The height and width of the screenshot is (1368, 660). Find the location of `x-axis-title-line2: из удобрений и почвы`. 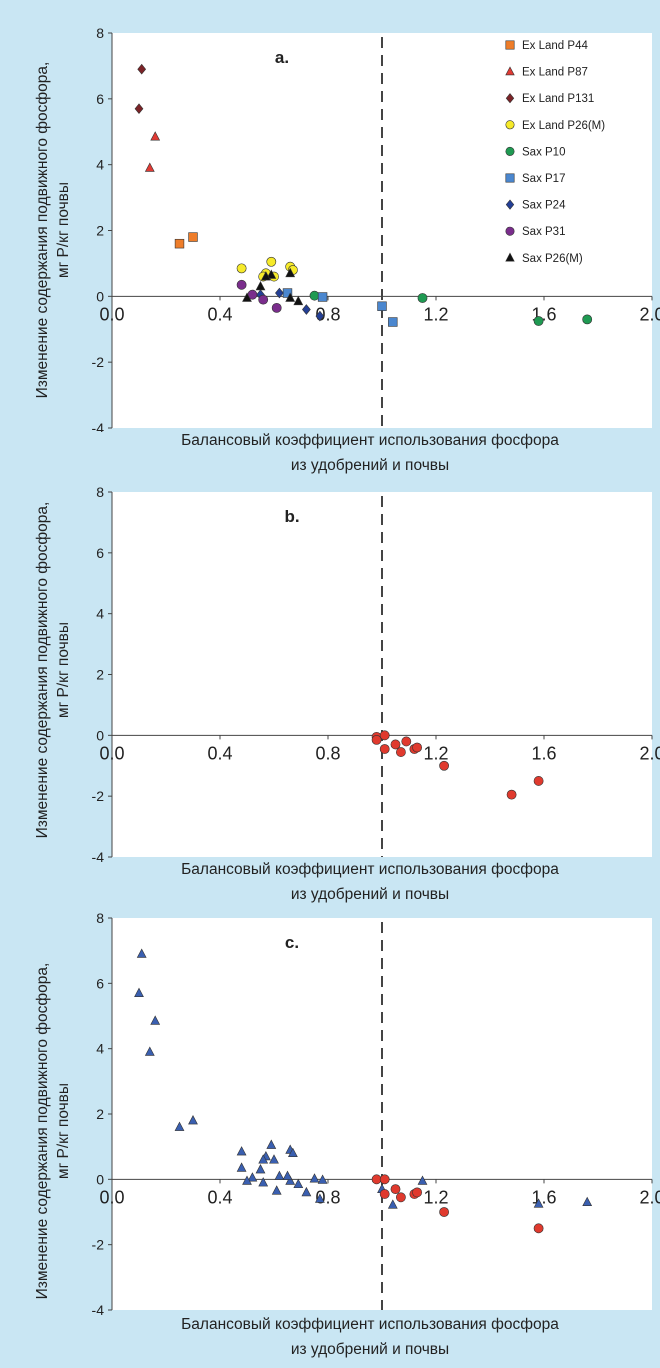

x-axis-title-line2: из удобрений и почвы is located at coordinates (370, 894).